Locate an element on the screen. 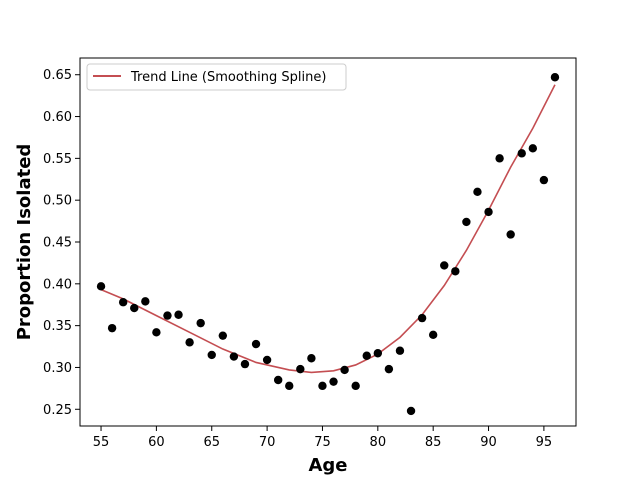 This screenshot has height=480, width=640. legend-label-trend-line: Trend Line (Smoothing Spline) is located at coordinates (228, 77).